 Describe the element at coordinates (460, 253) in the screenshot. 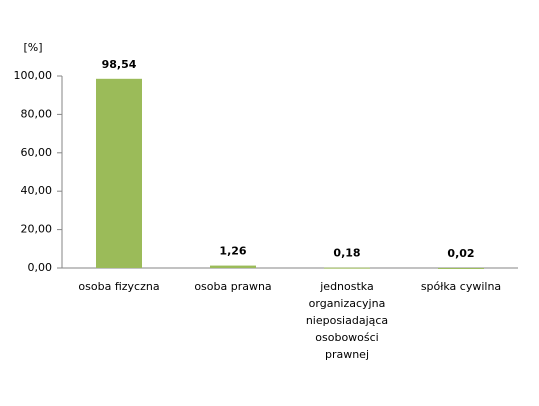

I see `value-label: 0,02` at that location.